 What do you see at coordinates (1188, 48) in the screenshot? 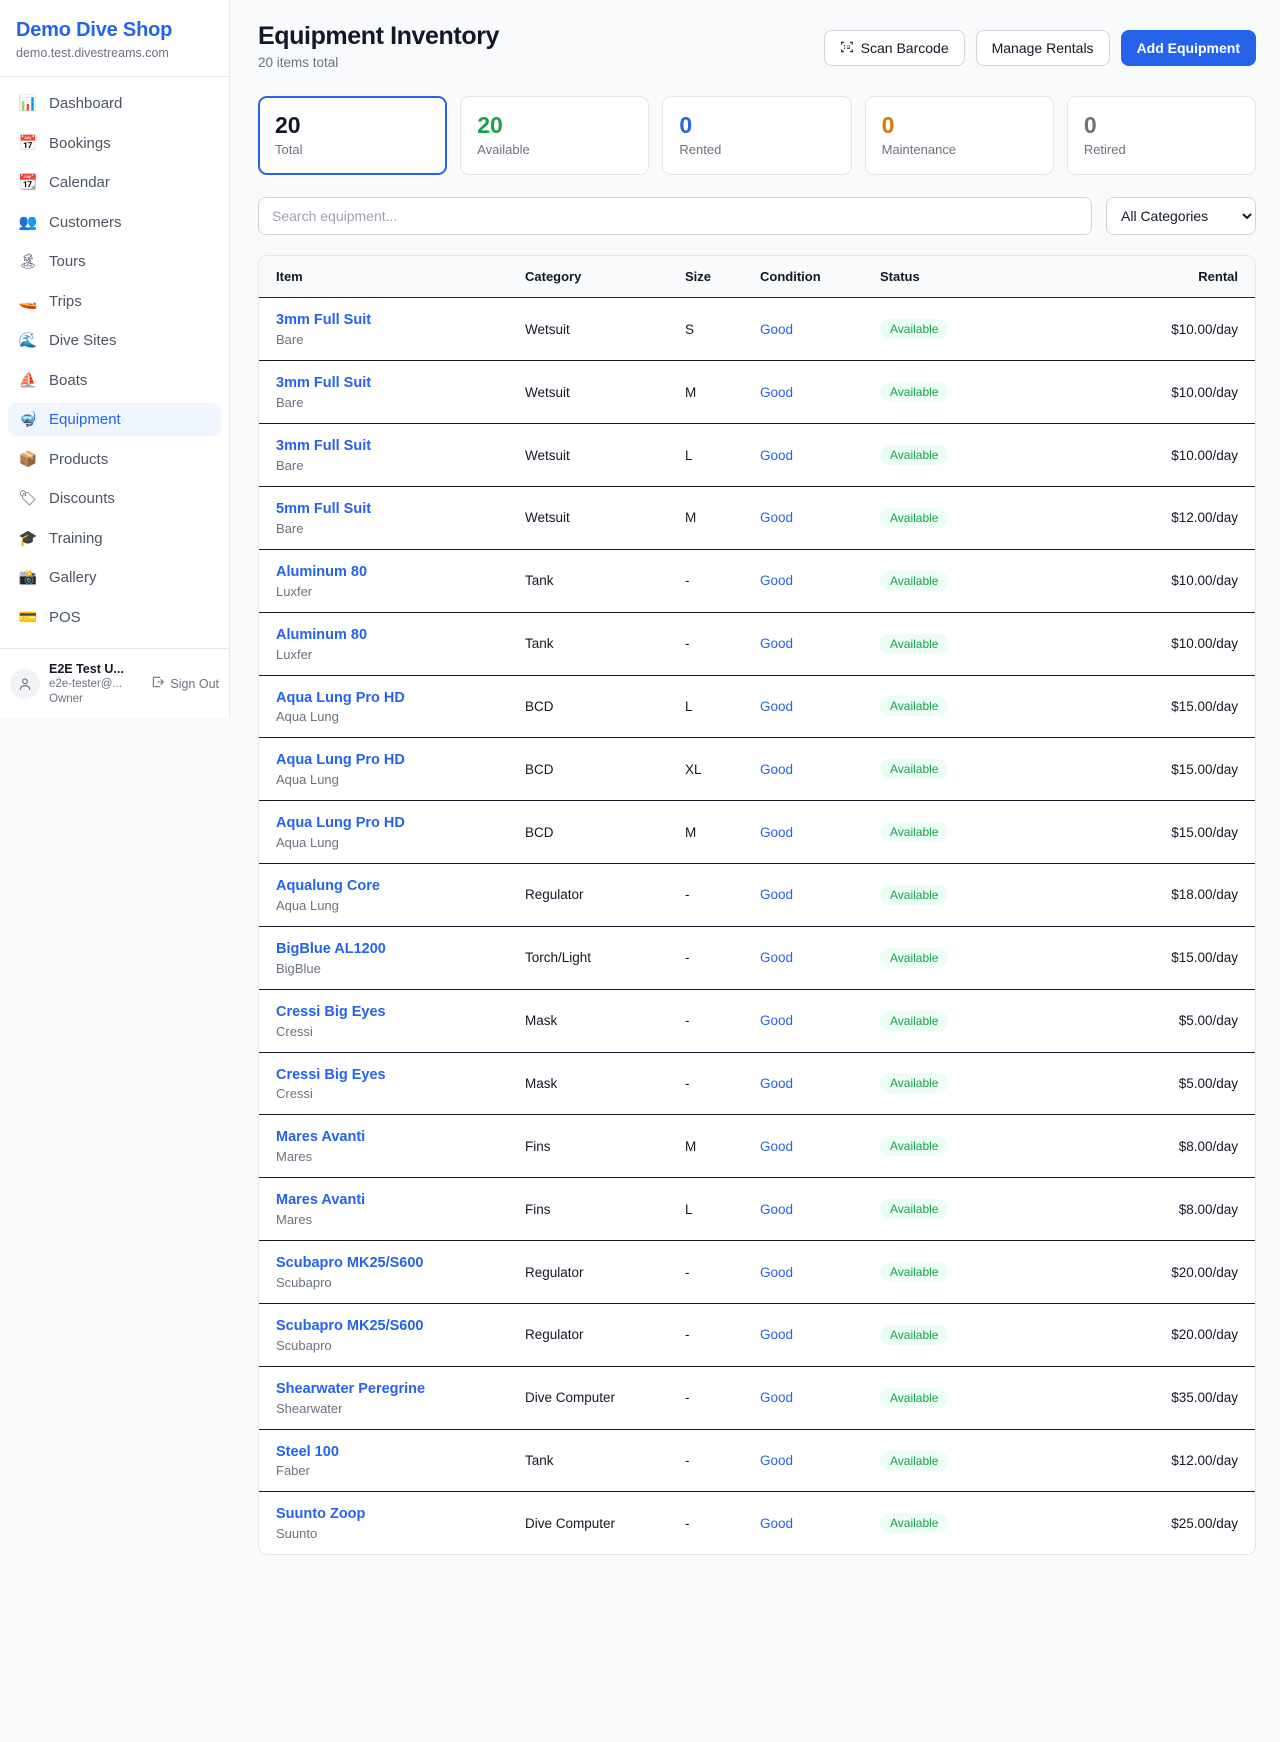
I see `add-equipment-button: Add Equipment` at bounding box center [1188, 48].